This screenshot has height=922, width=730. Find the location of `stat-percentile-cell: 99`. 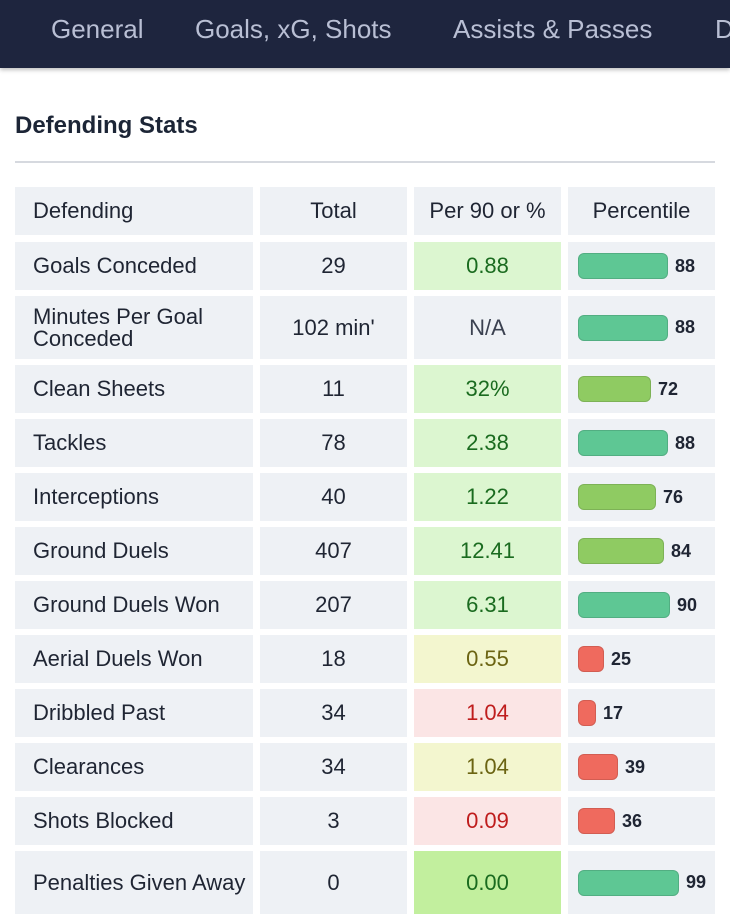

stat-percentile-cell: 99 is located at coordinates (641, 882).